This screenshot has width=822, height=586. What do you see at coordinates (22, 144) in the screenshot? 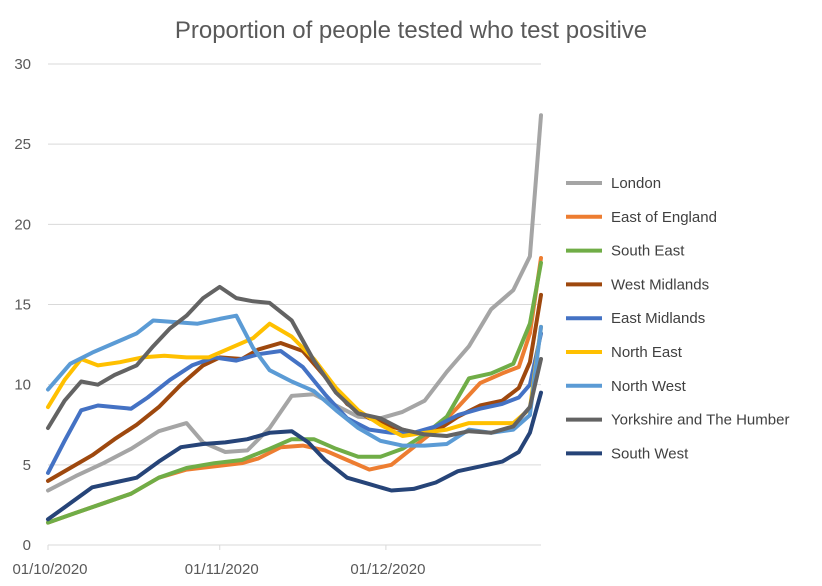
I see `y-tick-label: 25` at bounding box center [22, 144].